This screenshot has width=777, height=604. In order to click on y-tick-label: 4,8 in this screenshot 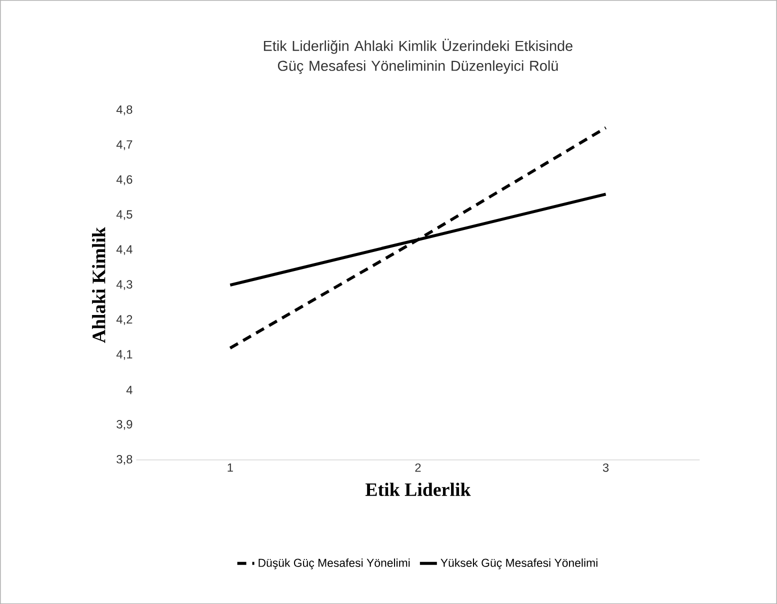, I will do `click(124, 110)`.